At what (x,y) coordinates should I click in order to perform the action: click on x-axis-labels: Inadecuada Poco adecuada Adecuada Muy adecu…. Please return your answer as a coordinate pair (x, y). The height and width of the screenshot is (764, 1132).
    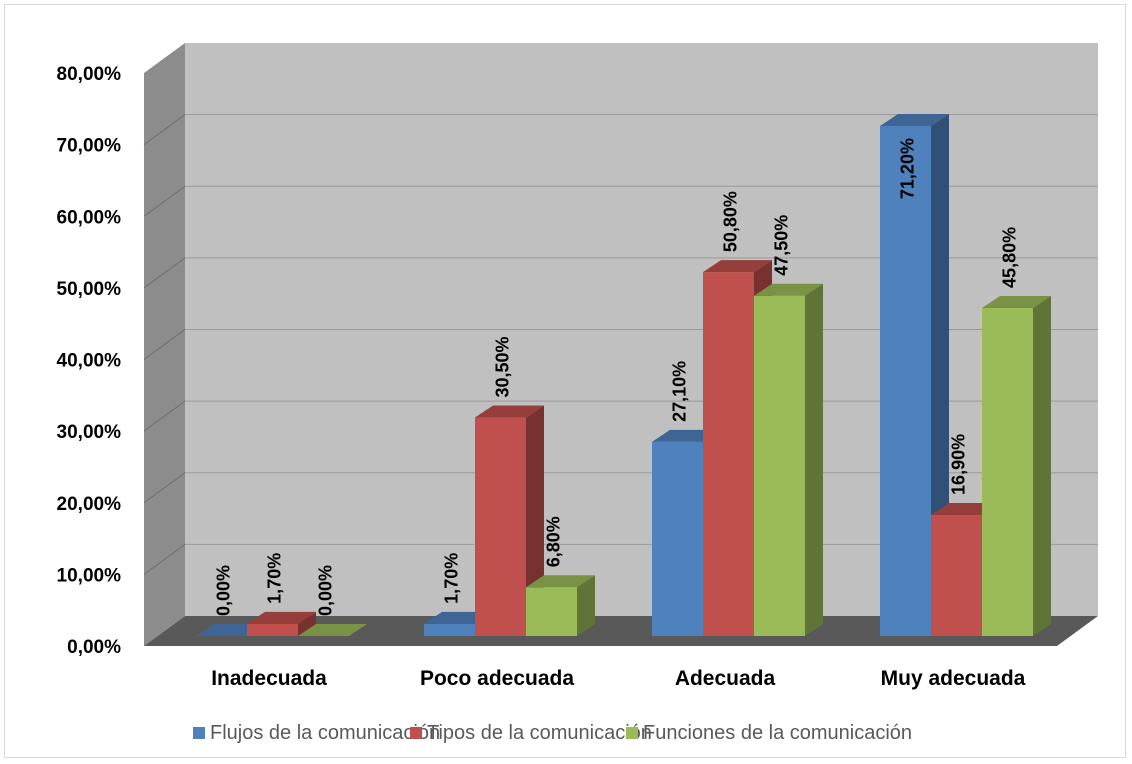
    Looking at the image, I should click on (618, 678).